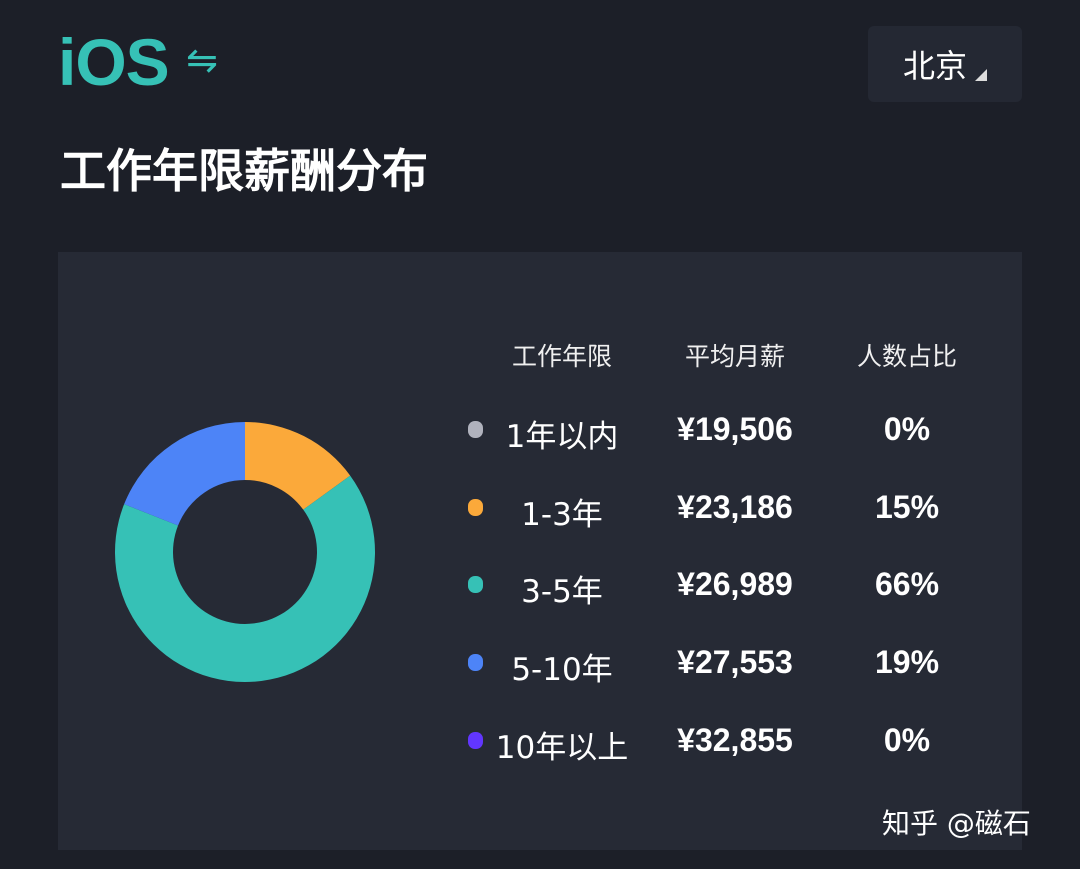 The height and width of the screenshot is (869, 1080). Describe the element at coordinates (735, 662) in the screenshot. I see `salary-cell: ¥27,553` at that location.